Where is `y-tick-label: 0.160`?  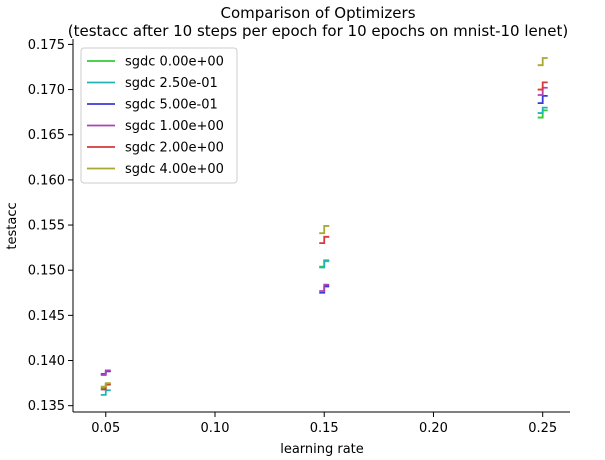
y-tick-label: 0.160 is located at coordinates (46, 180).